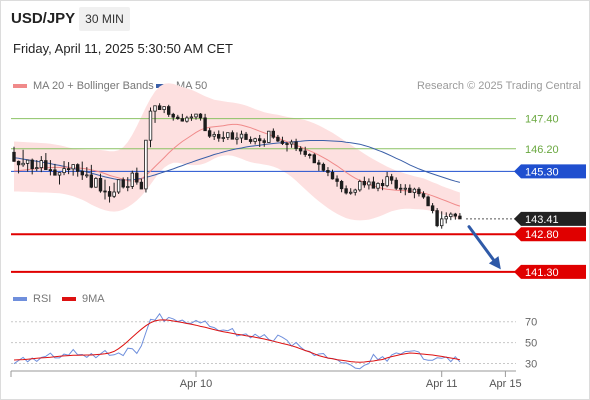 This screenshot has width=590, height=400. What do you see at coordinates (69, 299) in the screenshot?
I see `ma9-swatch` at bounding box center [69, 299].